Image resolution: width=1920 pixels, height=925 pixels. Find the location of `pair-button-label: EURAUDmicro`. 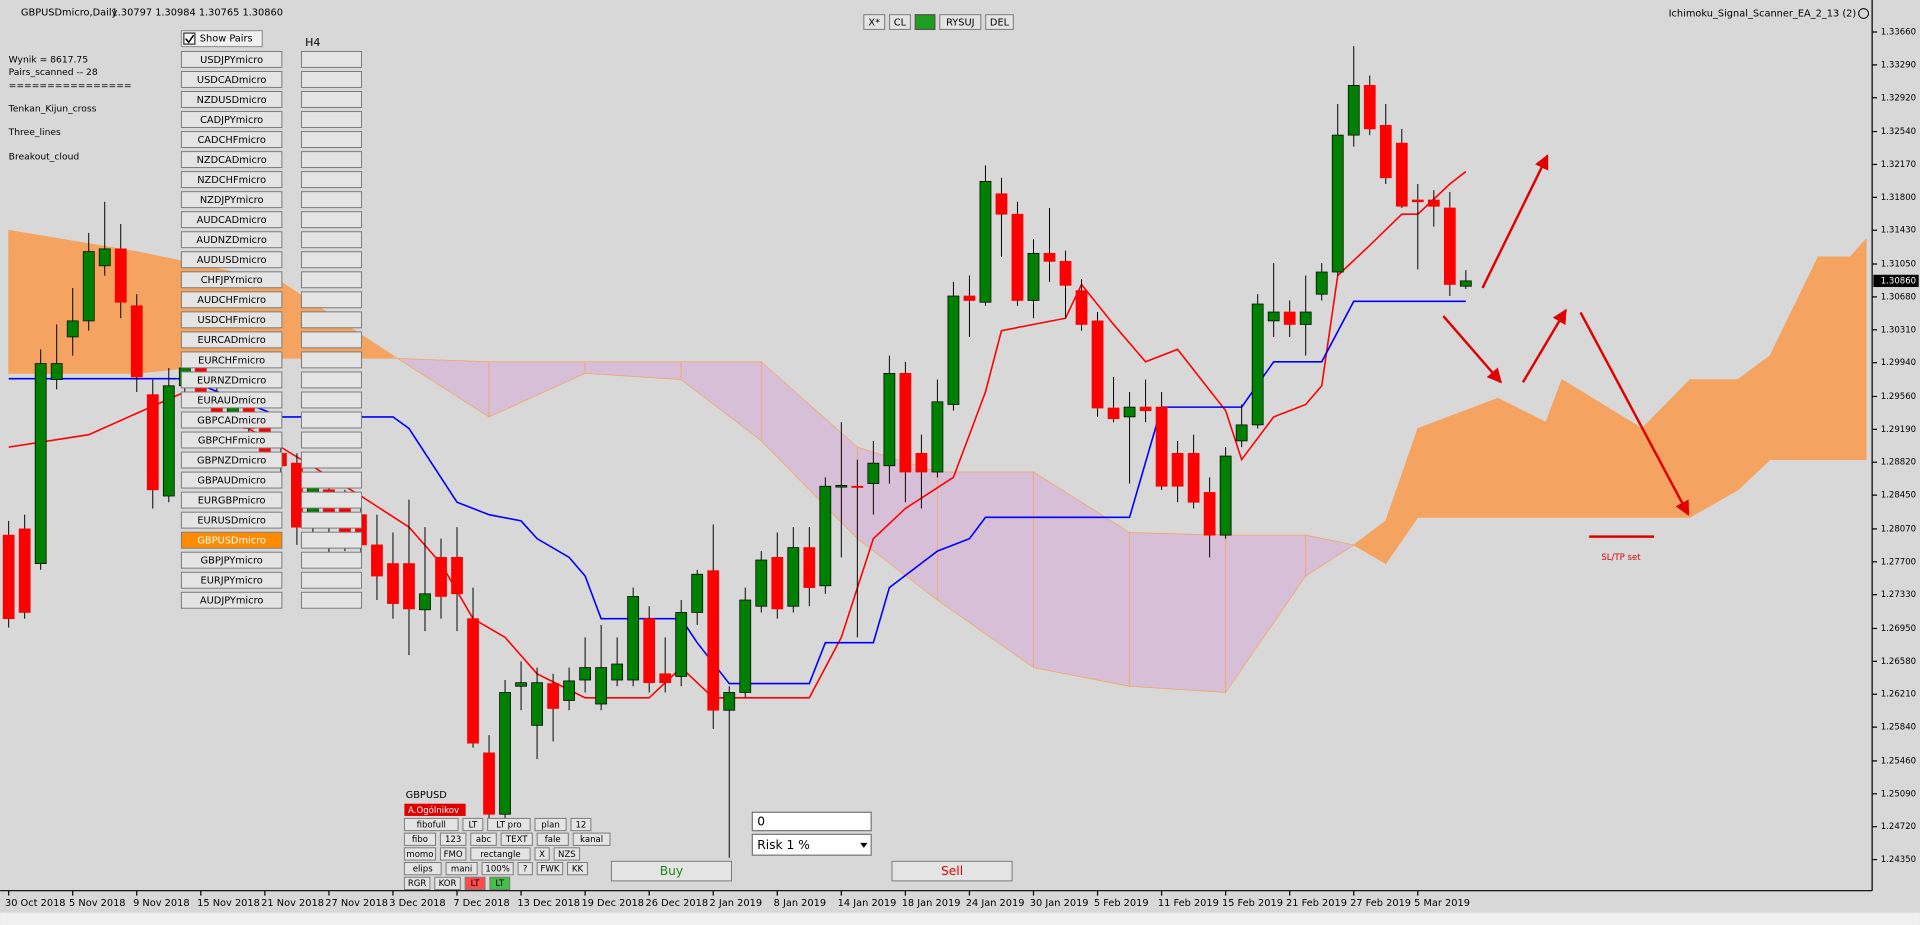

pair-button-label: EURAUDmicro is located at coordinates (231, 400).